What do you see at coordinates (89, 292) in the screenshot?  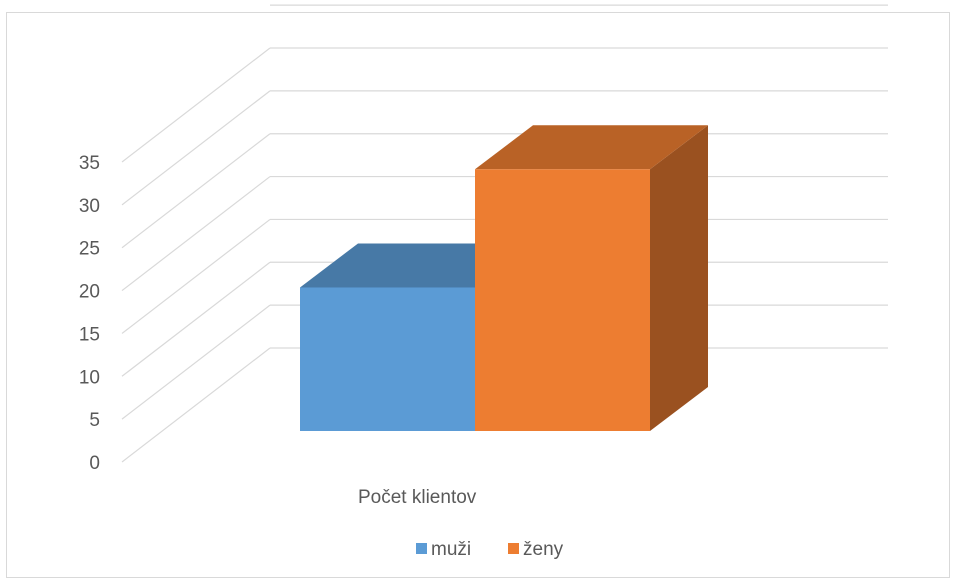 I see `y-tick-label: 20` at bounding box center [89, 292].